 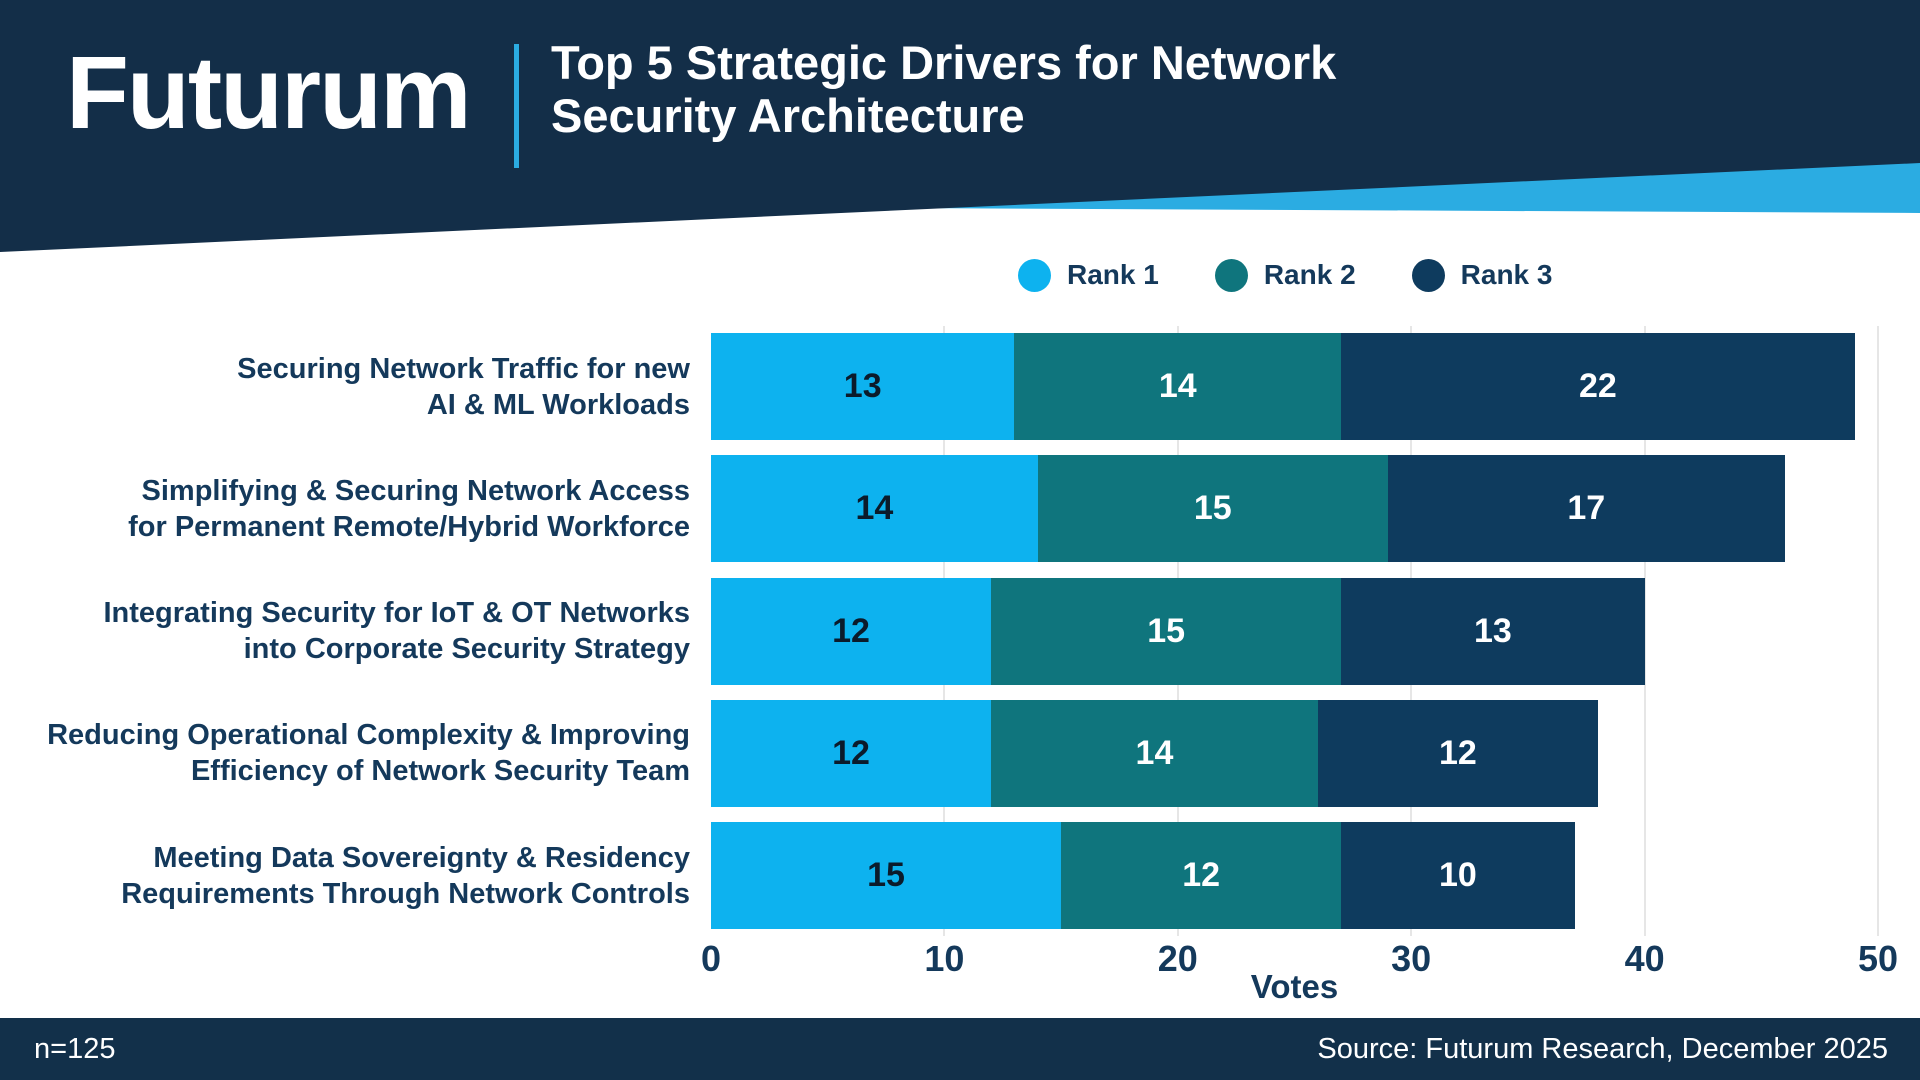 What do you see at coordinates (711, 958) in the screenshot?
I see `x-tick-0: 0` at bounding box center [711, 958].